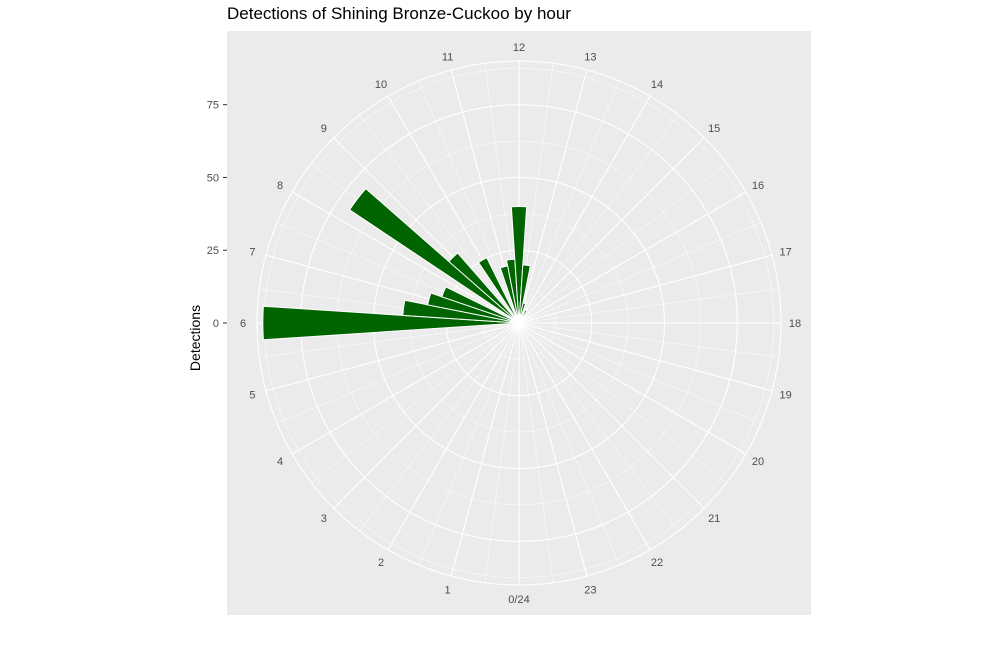  I want to click on y-tick-label: 0, so click(216, 324).